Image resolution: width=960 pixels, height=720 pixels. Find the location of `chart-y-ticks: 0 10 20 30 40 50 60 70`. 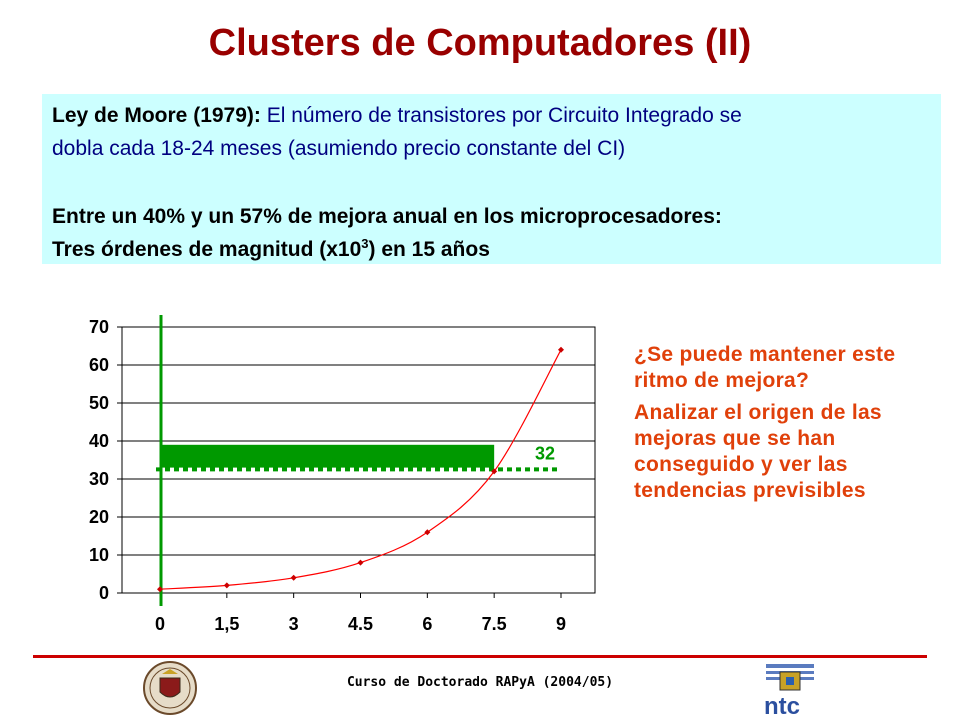

chart-y-ticks: 0 10 20 30 40 50 60 70 is located at coordinates (99, 460).